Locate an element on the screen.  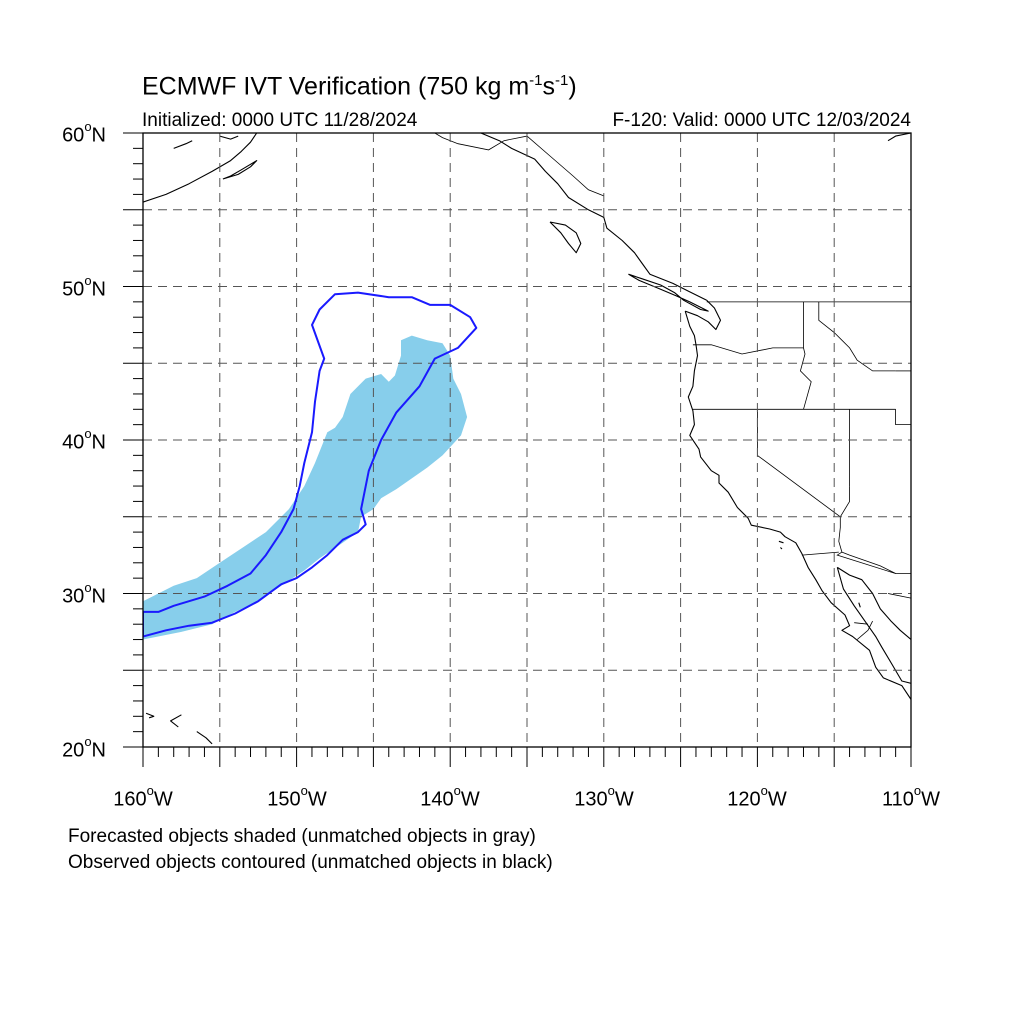
lat-label-60n: 60oN is located at coordinates (84, 133).